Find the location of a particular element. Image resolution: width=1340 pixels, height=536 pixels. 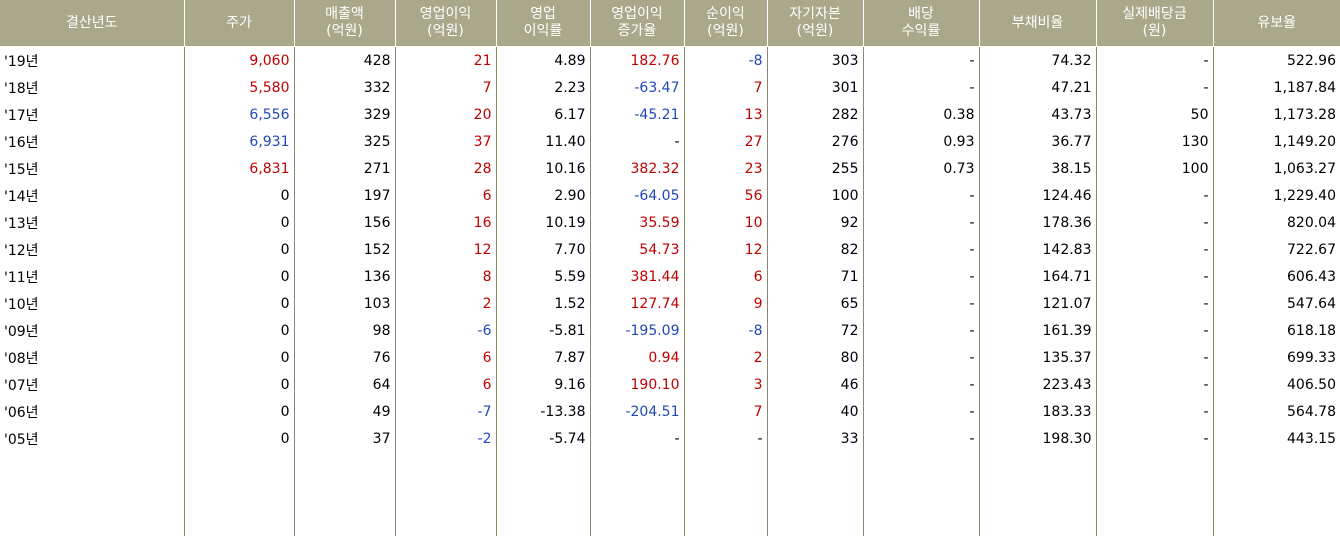

cell-col-operating-profit-growth: -45.21 is located at coordinates (637, 114).